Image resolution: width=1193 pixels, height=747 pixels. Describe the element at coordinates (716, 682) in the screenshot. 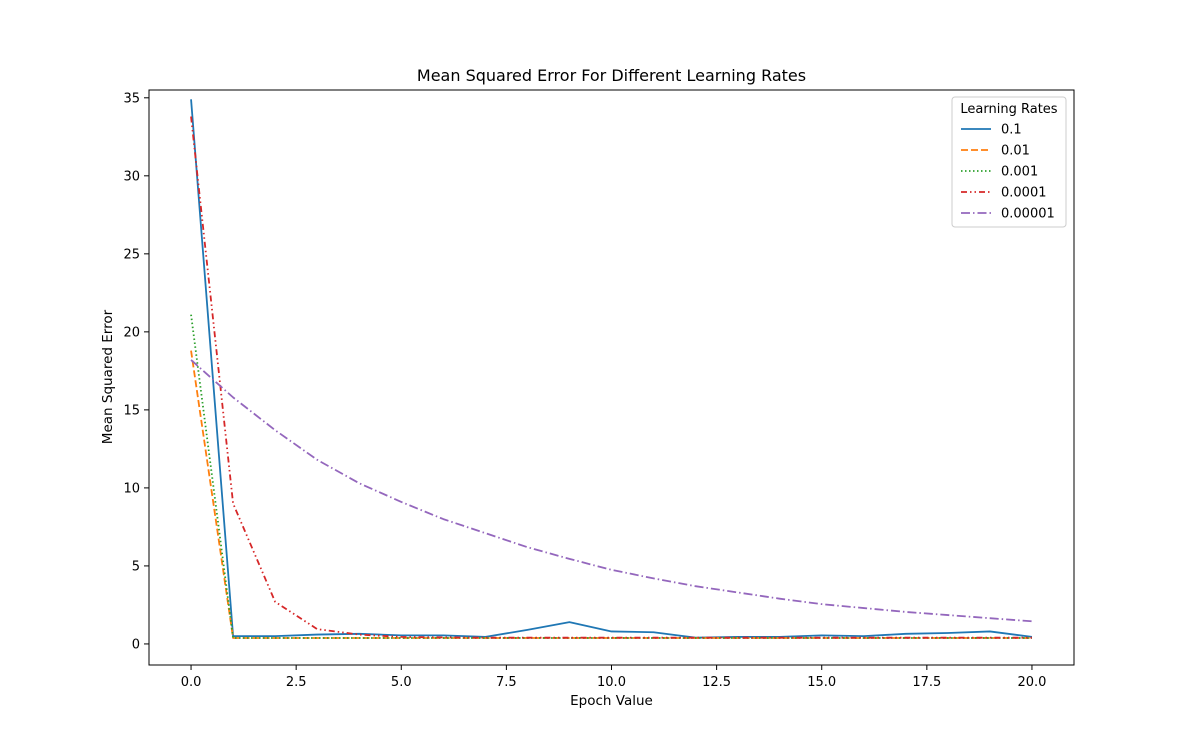

I see `x-tick-label: 12.5` at that location.